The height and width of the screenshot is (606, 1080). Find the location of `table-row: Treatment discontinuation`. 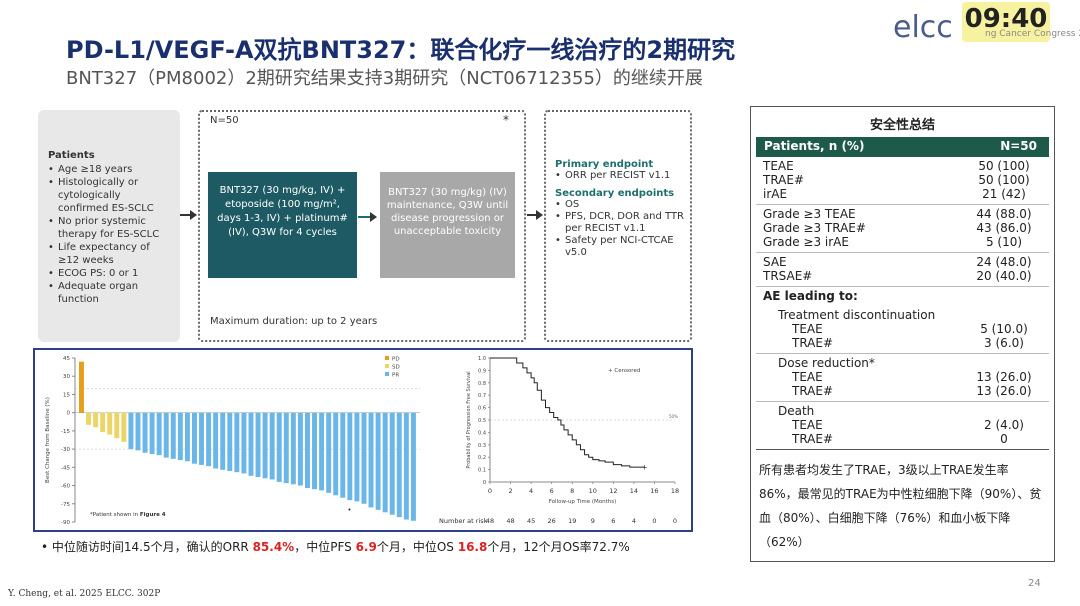

table-row: Treatment discontinuation is located at coordinates (902, 315).